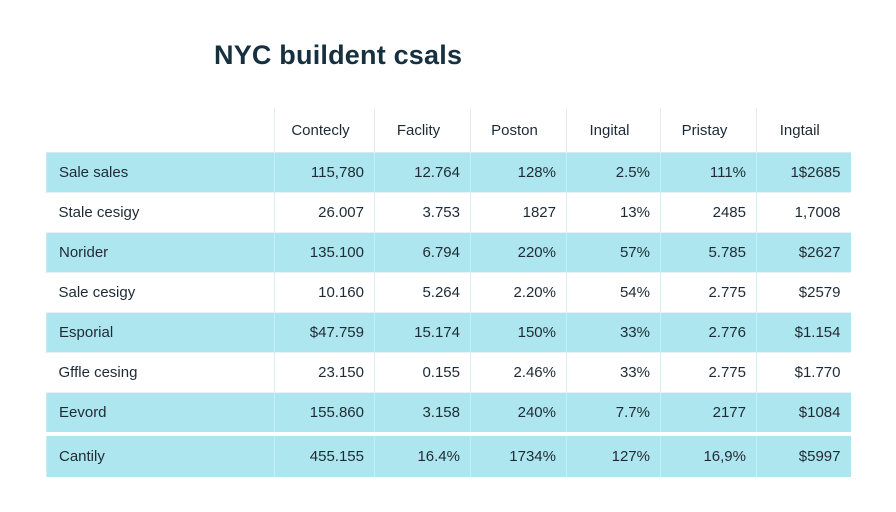 The image size is (896, 512). Describe the element at coordinates (803, 292) in the screenshot. I see `table-cell: $2579` at that location.